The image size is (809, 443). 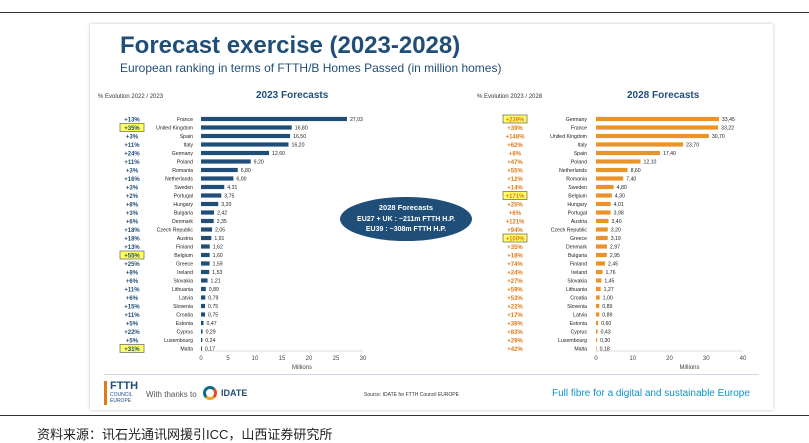 What do you see at coordinates (610, 273) in the screenshot?
I see `value-label: 1,76` at bounding box center [610, 273].